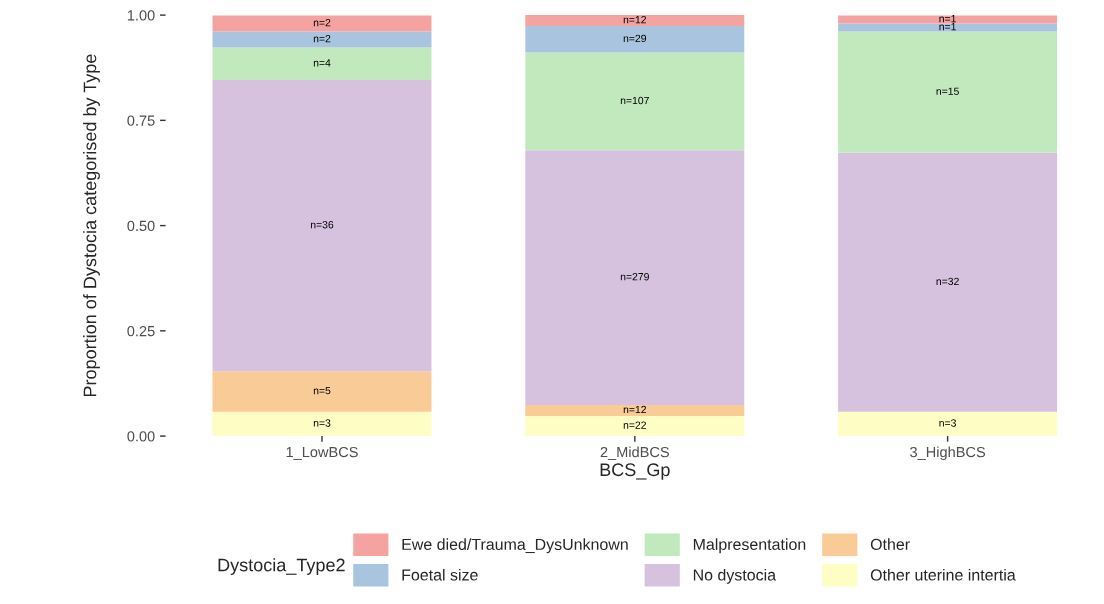 This screenshot has width=1104, height=604. Describe the element at coordinates (515, 546) in the screenshot. I see `legend-label: Ewe died/Trauma_DysUnknown` at that location.